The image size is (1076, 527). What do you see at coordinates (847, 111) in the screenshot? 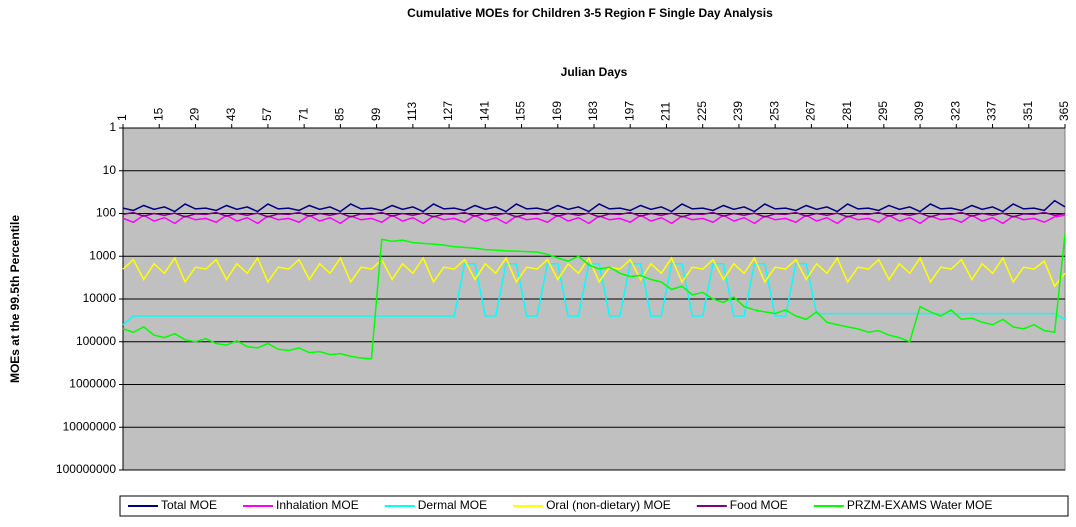
I see `x-tick-label: 281` at bounding box center [847, 111].